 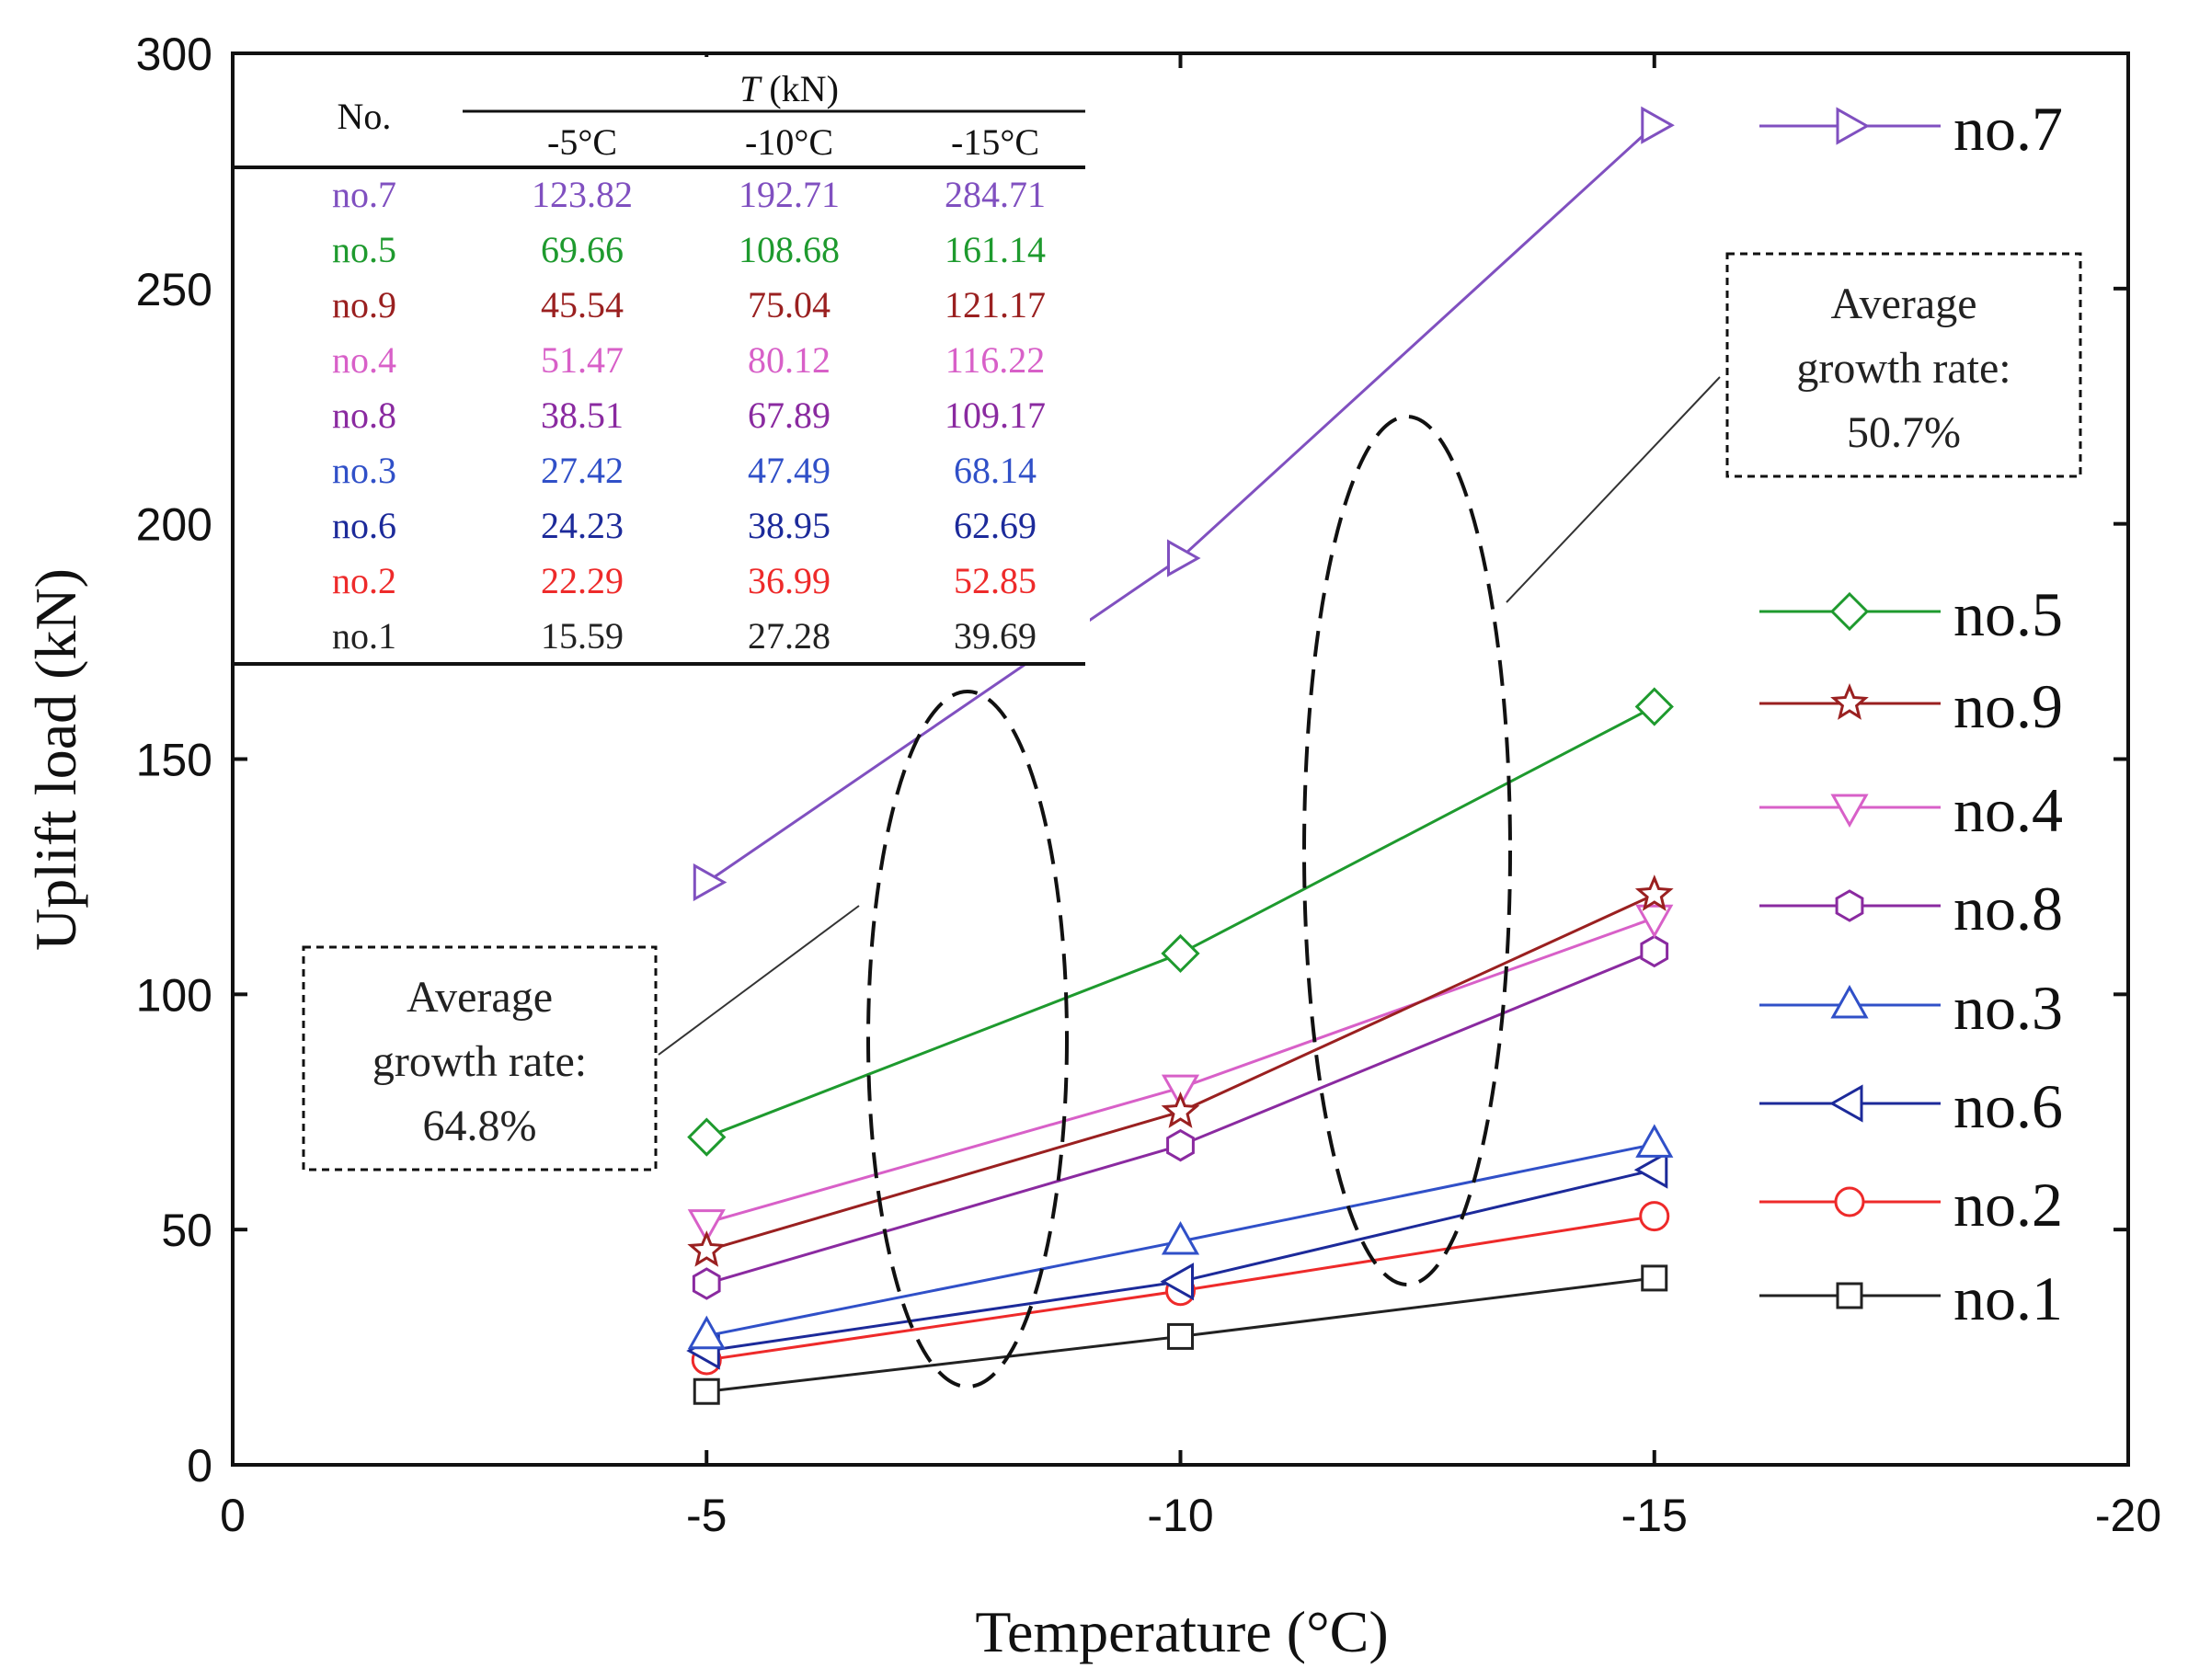 I want to click on highlight-ellipse-right, so click(x=1407, y=850).